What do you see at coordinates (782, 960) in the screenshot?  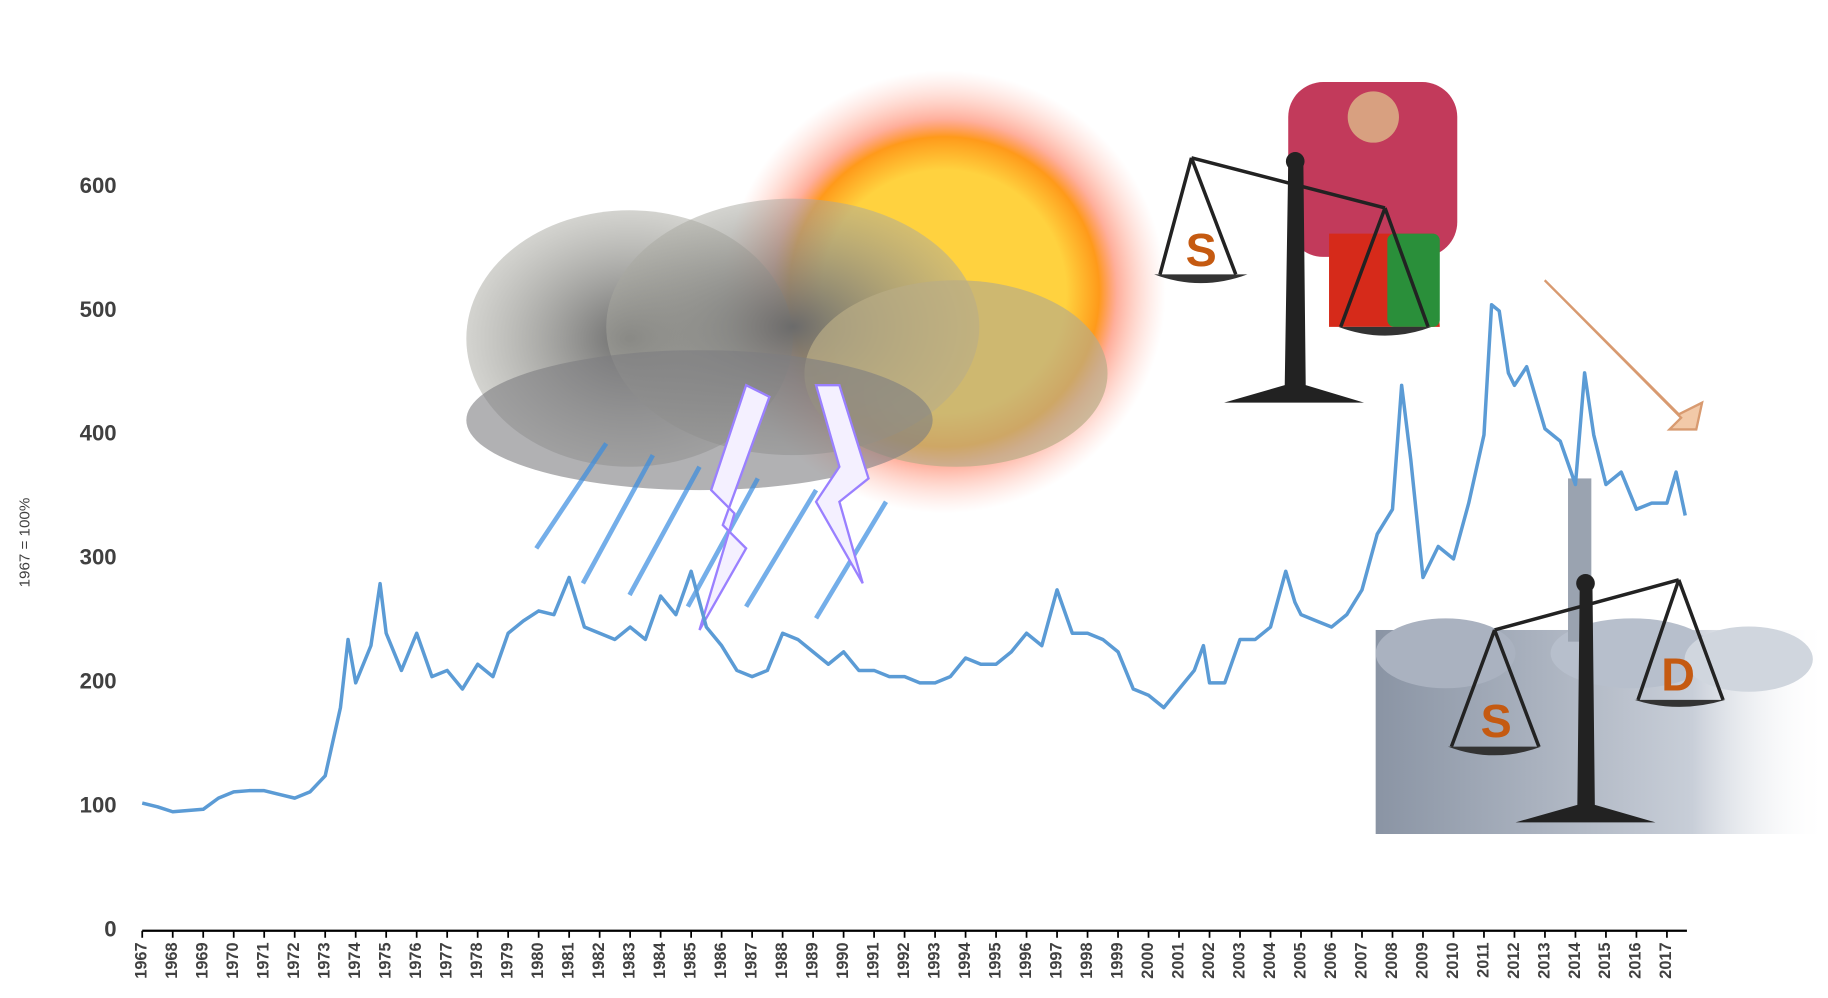 I see `x-tick-label: 1988` at bounding box center [782, 960].